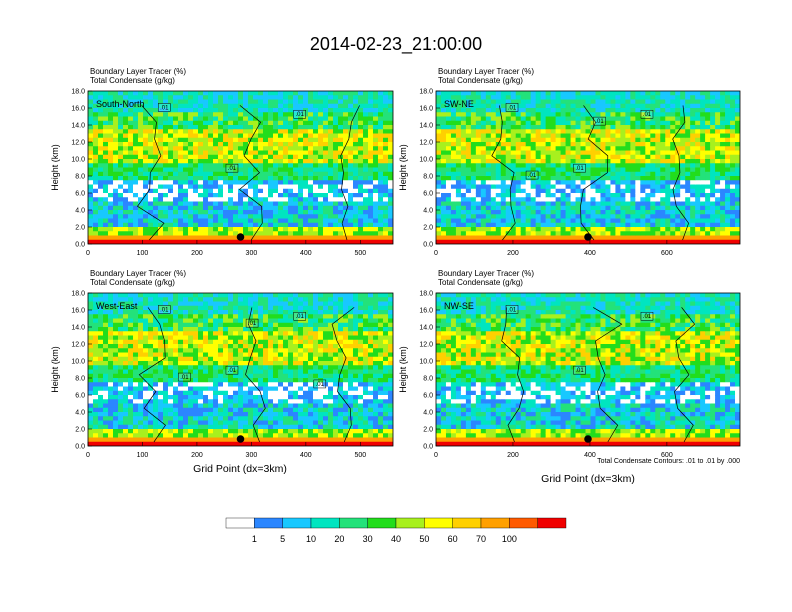 This screenshot has height=612, width=792. What do you see at coordinates (424, 539) in the screenshot?
I see `colorbar-label: 50` at bounding box center [424, 539].